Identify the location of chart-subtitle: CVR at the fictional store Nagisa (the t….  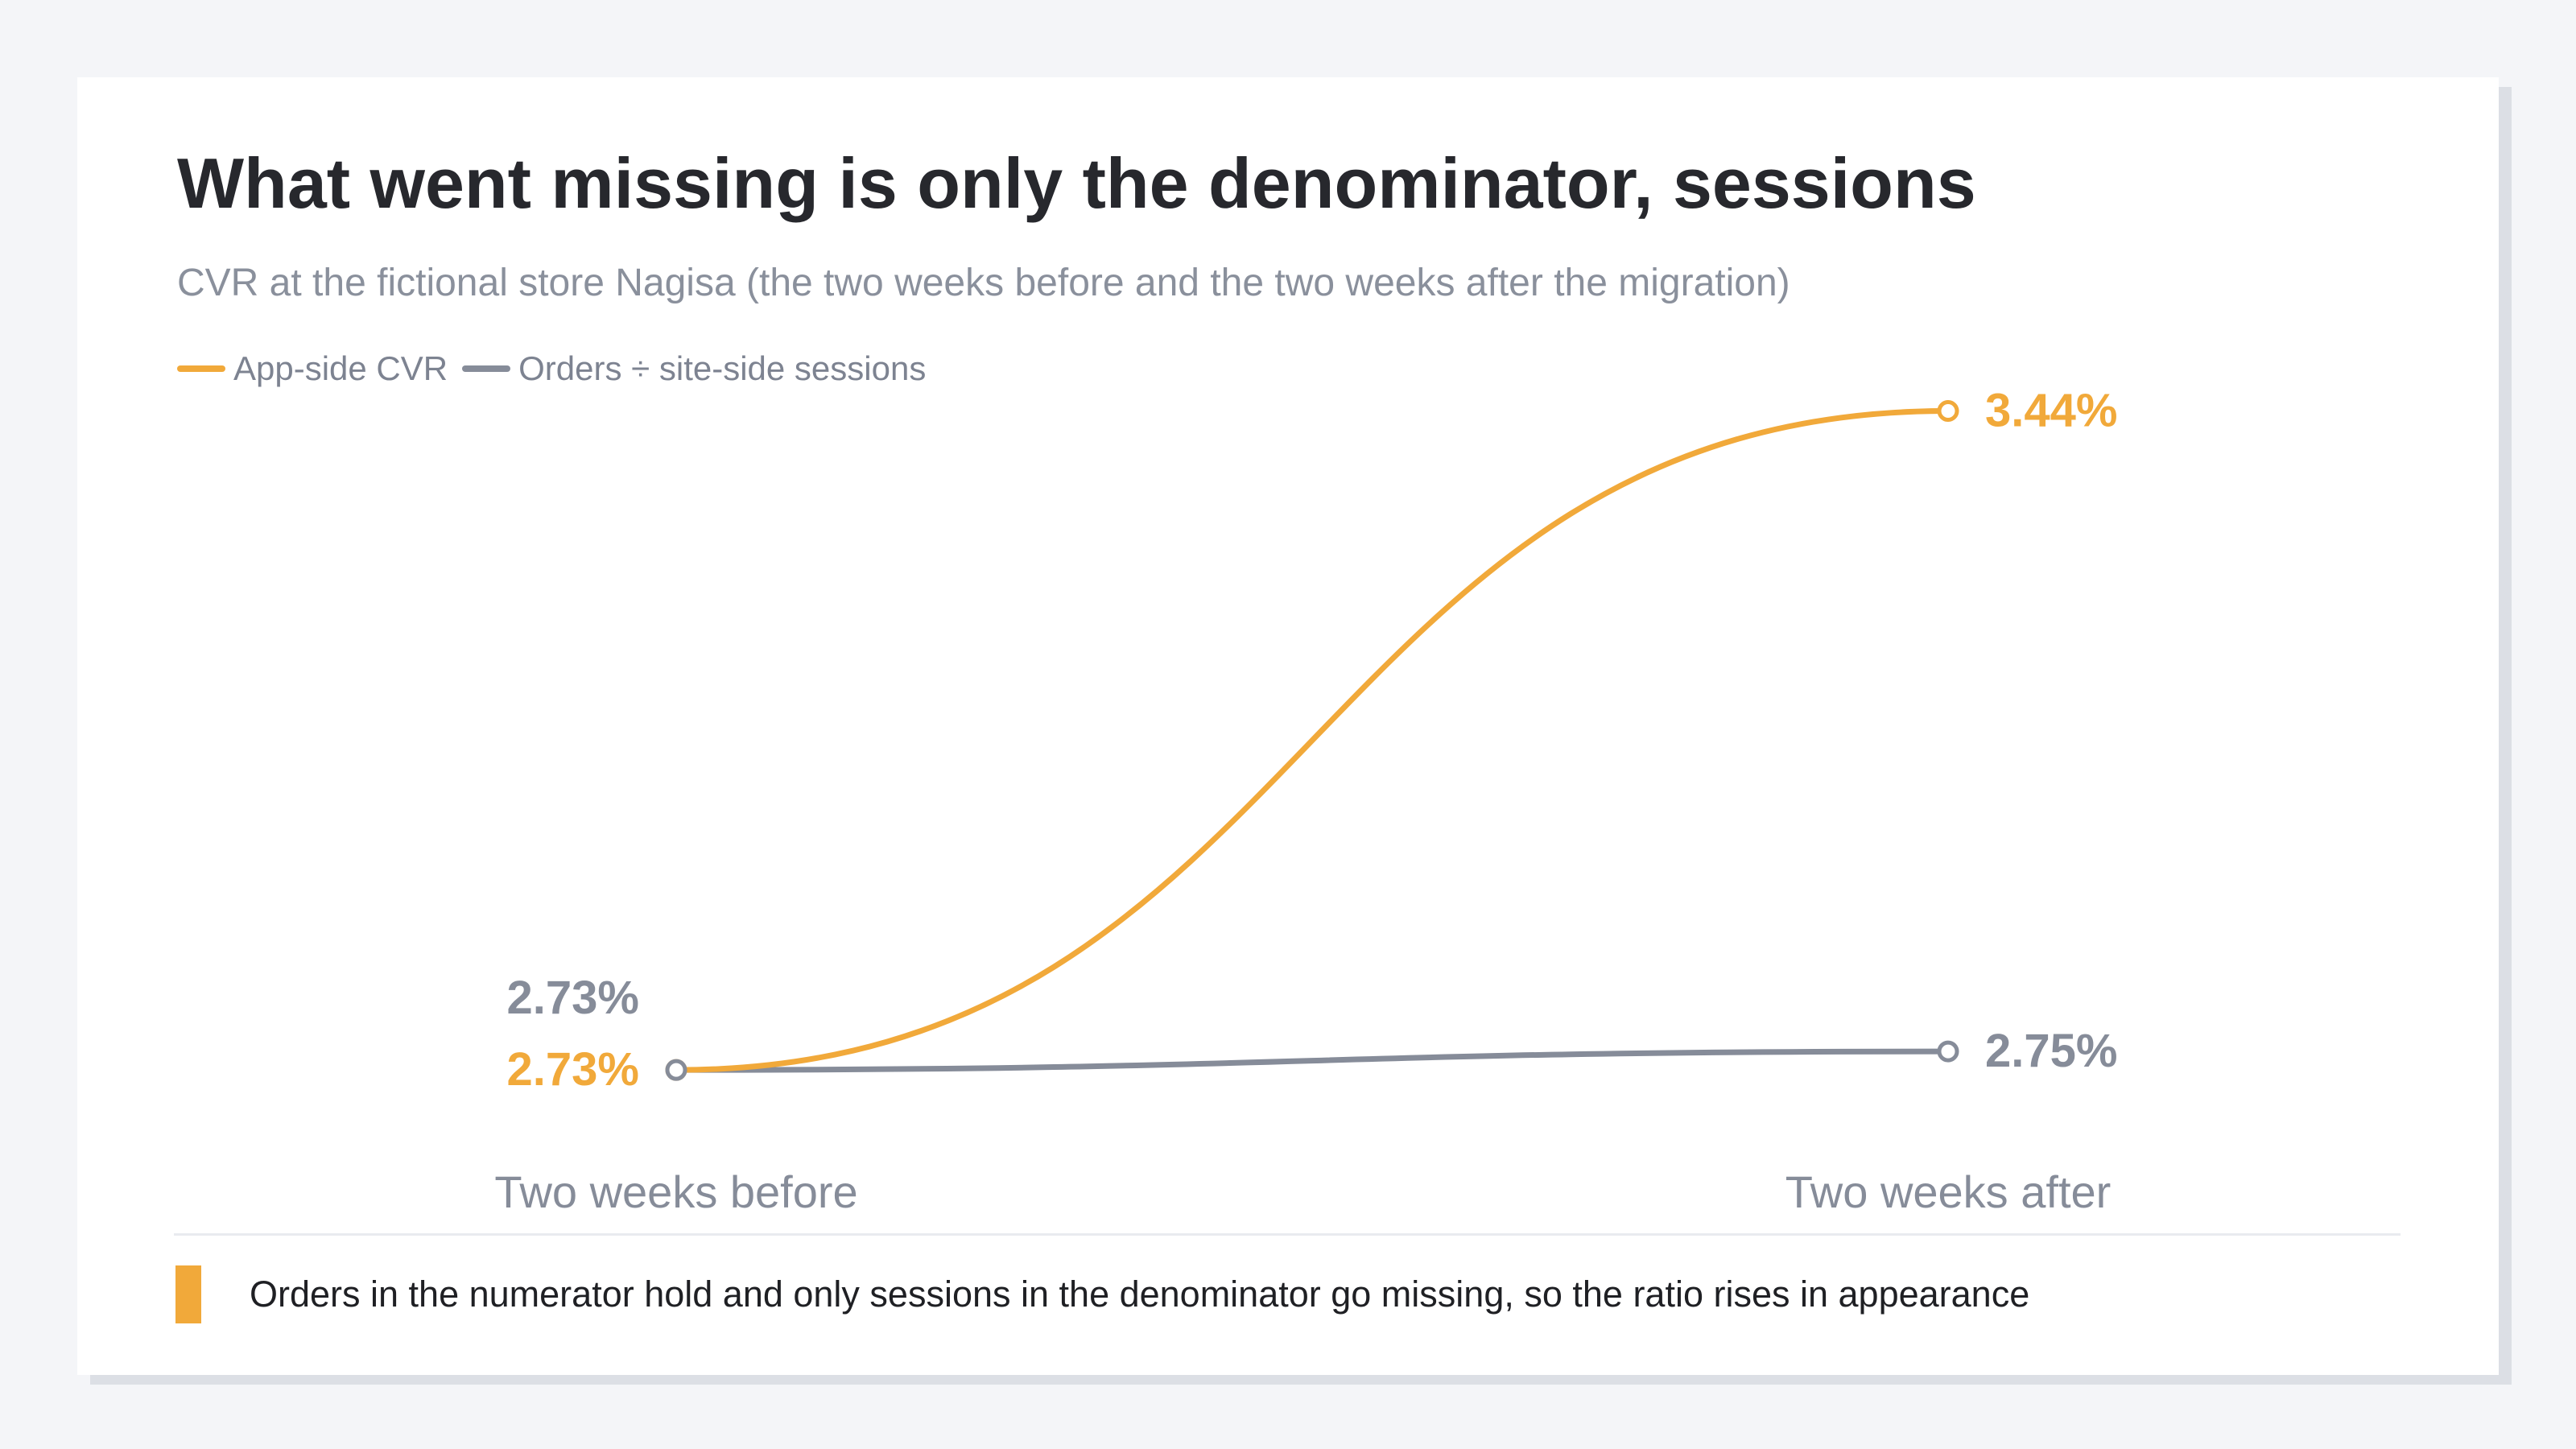
(983, 283).